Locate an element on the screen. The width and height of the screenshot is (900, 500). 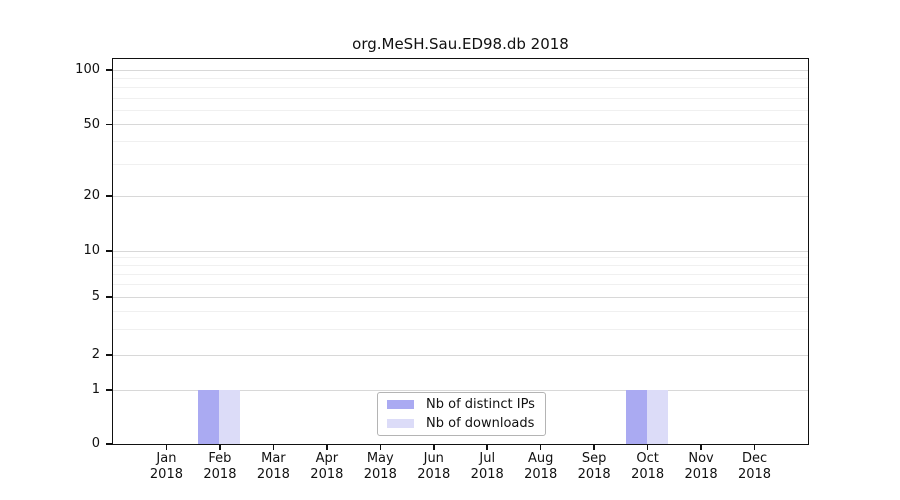
y-tick-label: 5 is located at coordinates (95, 296).